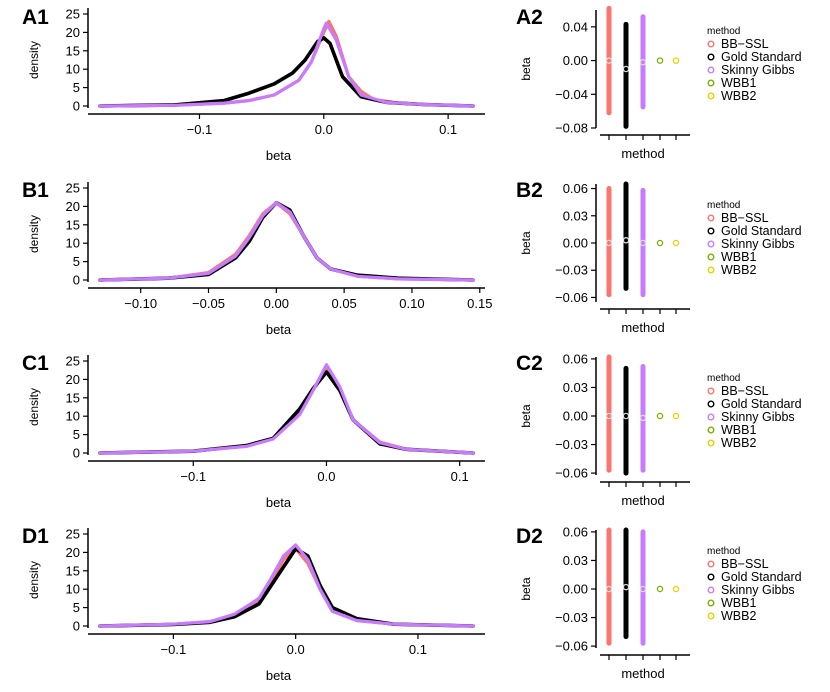 The image size is (830, 692). I want to click on density-x-axis-title-D1: beta, so click(279, 675).